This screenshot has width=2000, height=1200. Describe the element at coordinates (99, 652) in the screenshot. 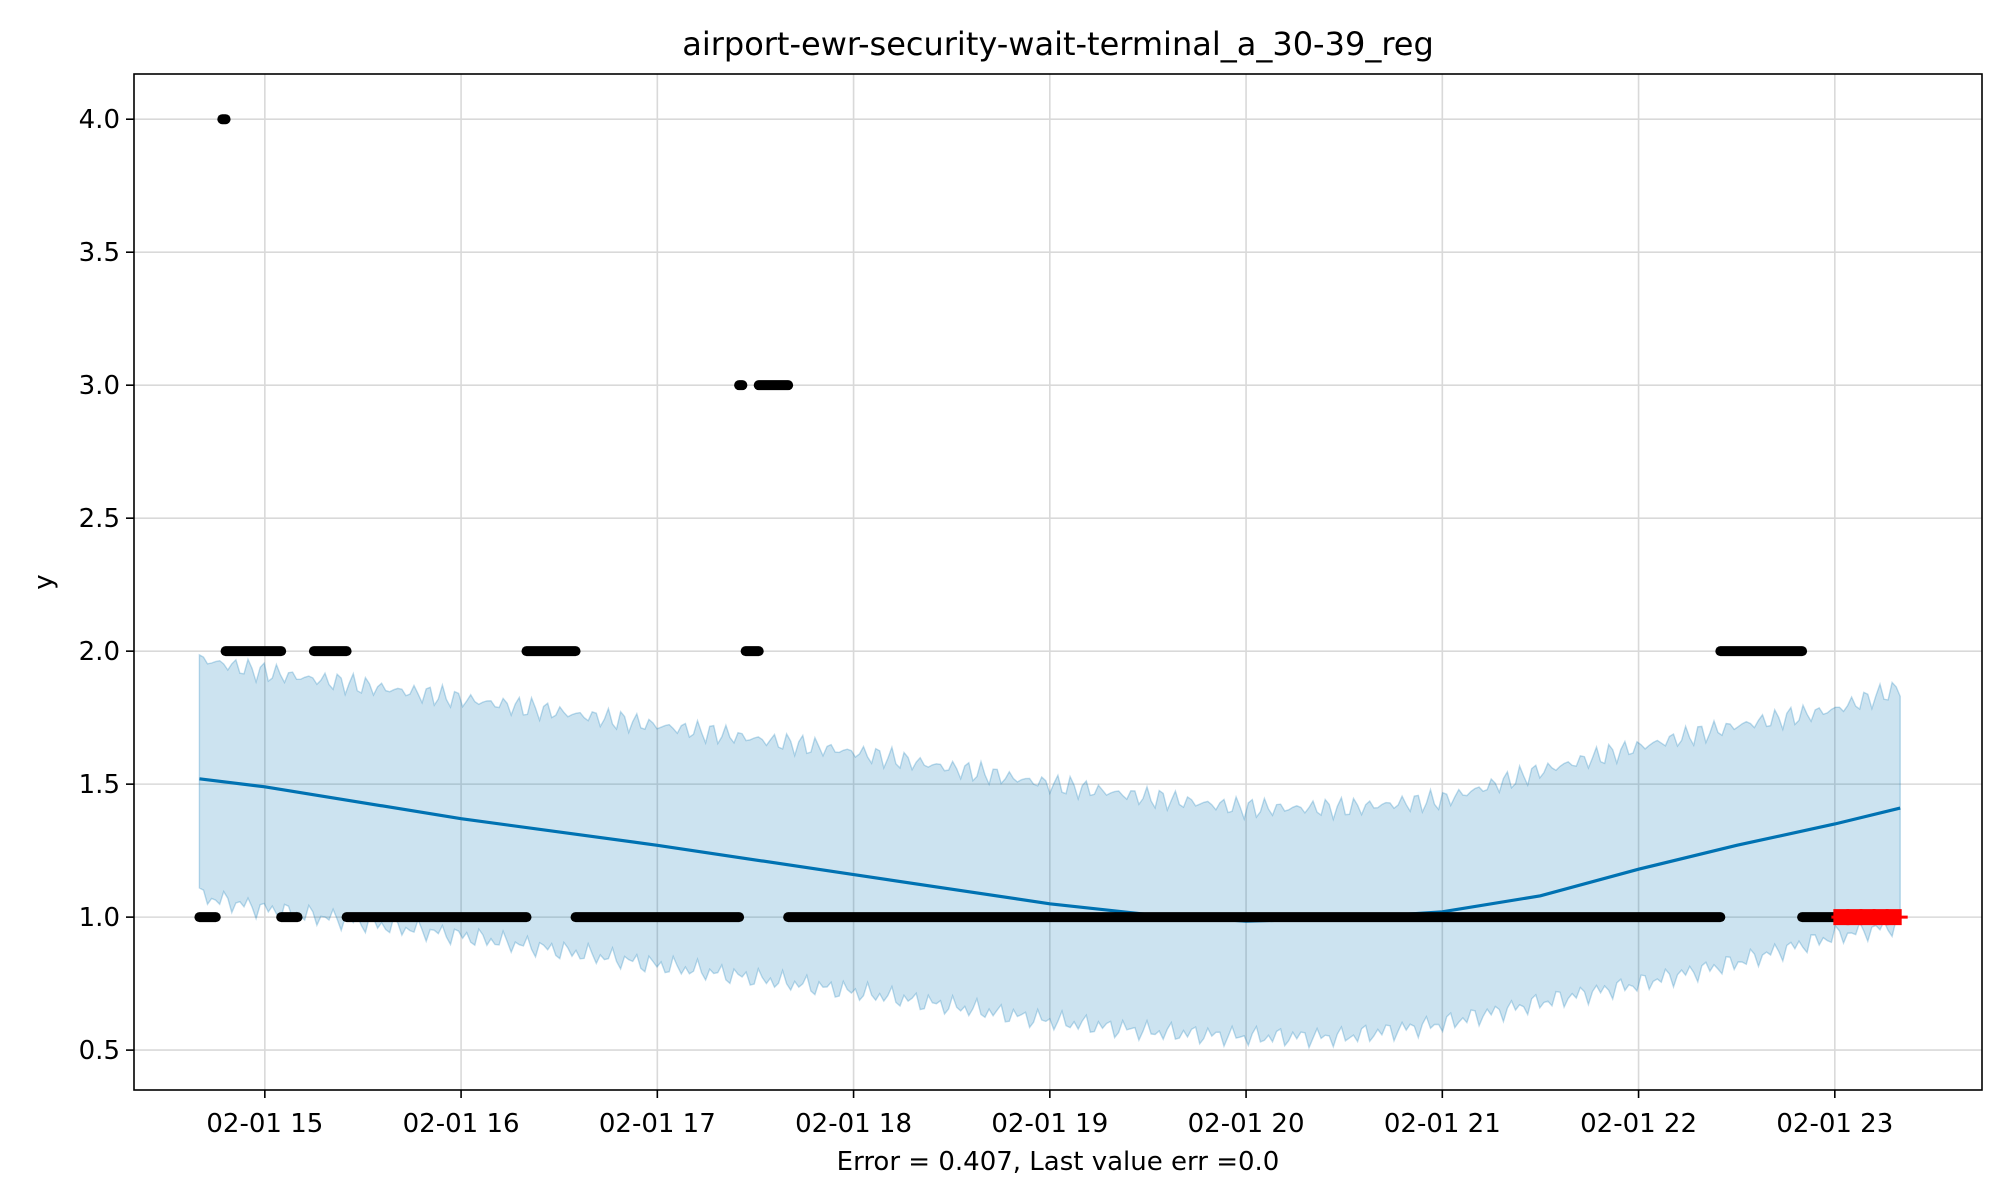

I see `y-tick-label: 2.0` at that location.